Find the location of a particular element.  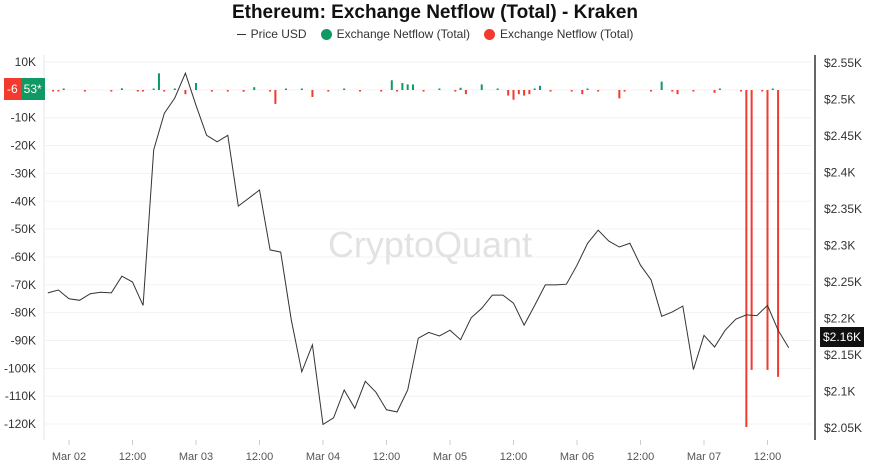

red-dot-icon is located at coordinates (489, 34).